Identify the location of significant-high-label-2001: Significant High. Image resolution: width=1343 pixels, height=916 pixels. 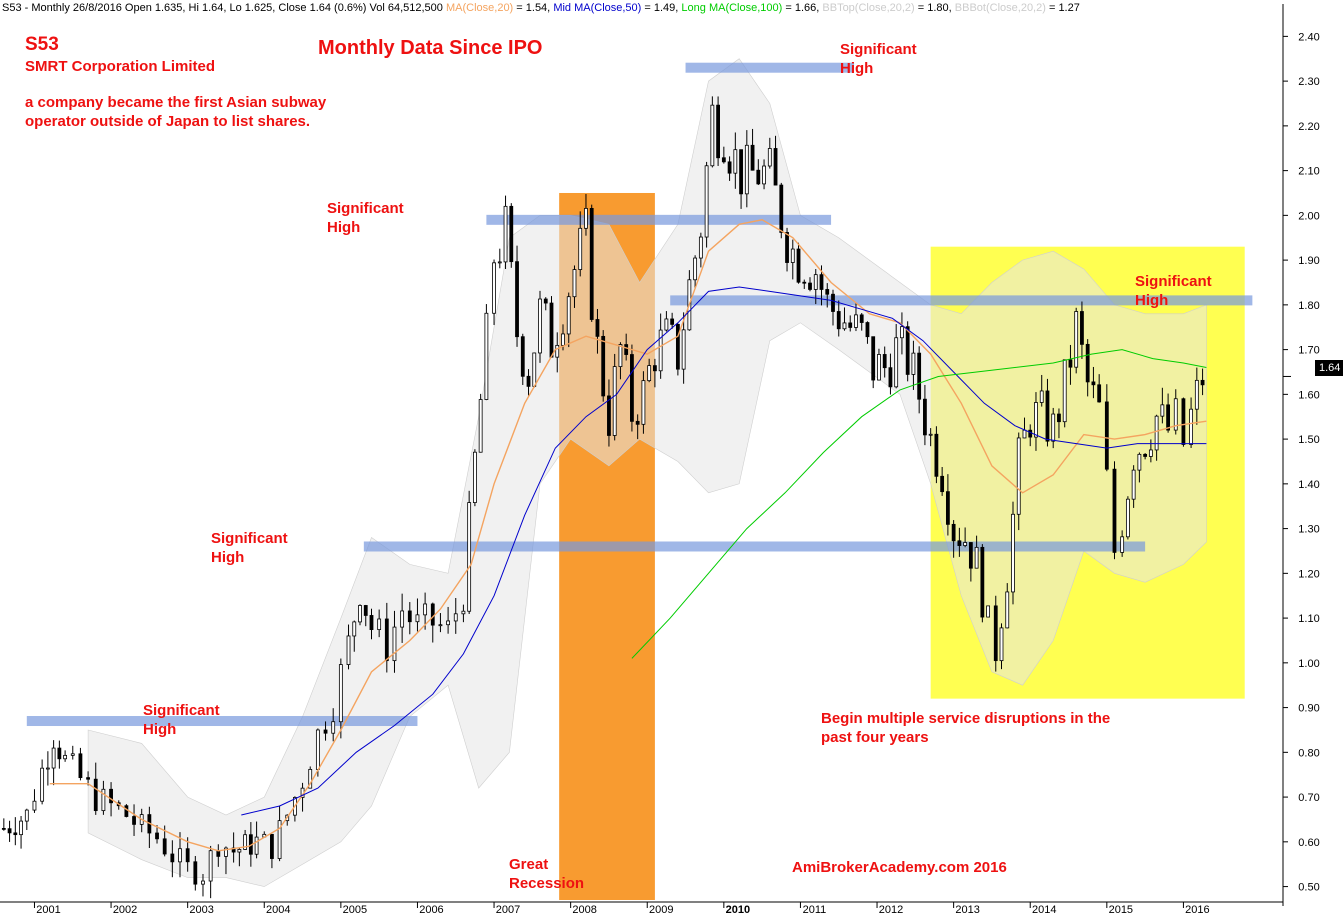
(181, 720).